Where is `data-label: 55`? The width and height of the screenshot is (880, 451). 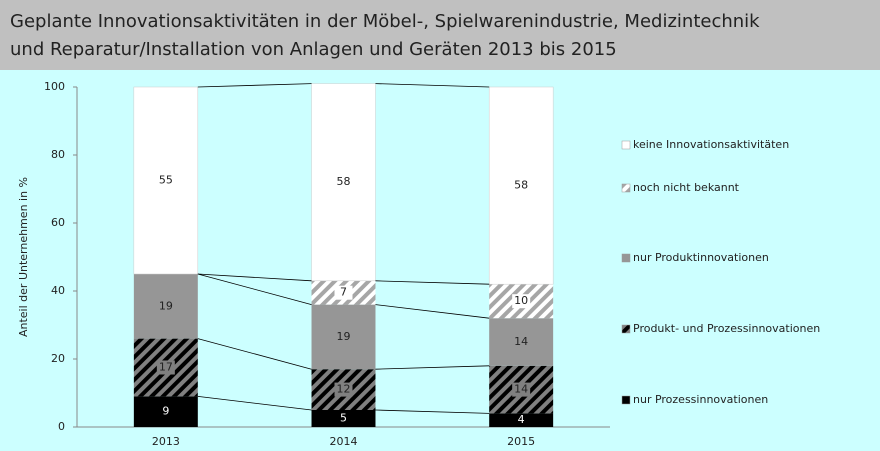 data-label: 55 is located at coordinates (166, 180).